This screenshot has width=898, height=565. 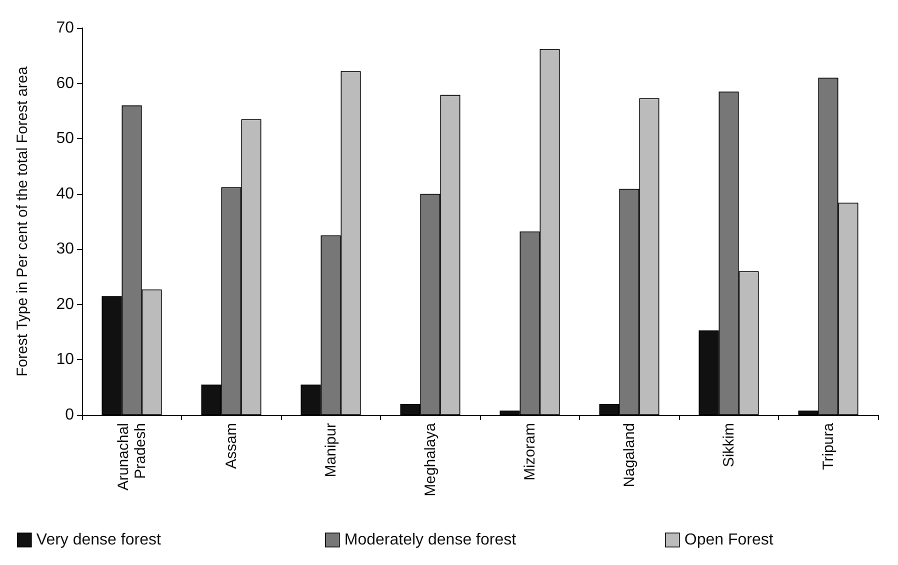 What do you see at coordinates (729, 445) in the screenshot?
I see `x-tick-label: Sikkim` at bounding box center [729, 445].